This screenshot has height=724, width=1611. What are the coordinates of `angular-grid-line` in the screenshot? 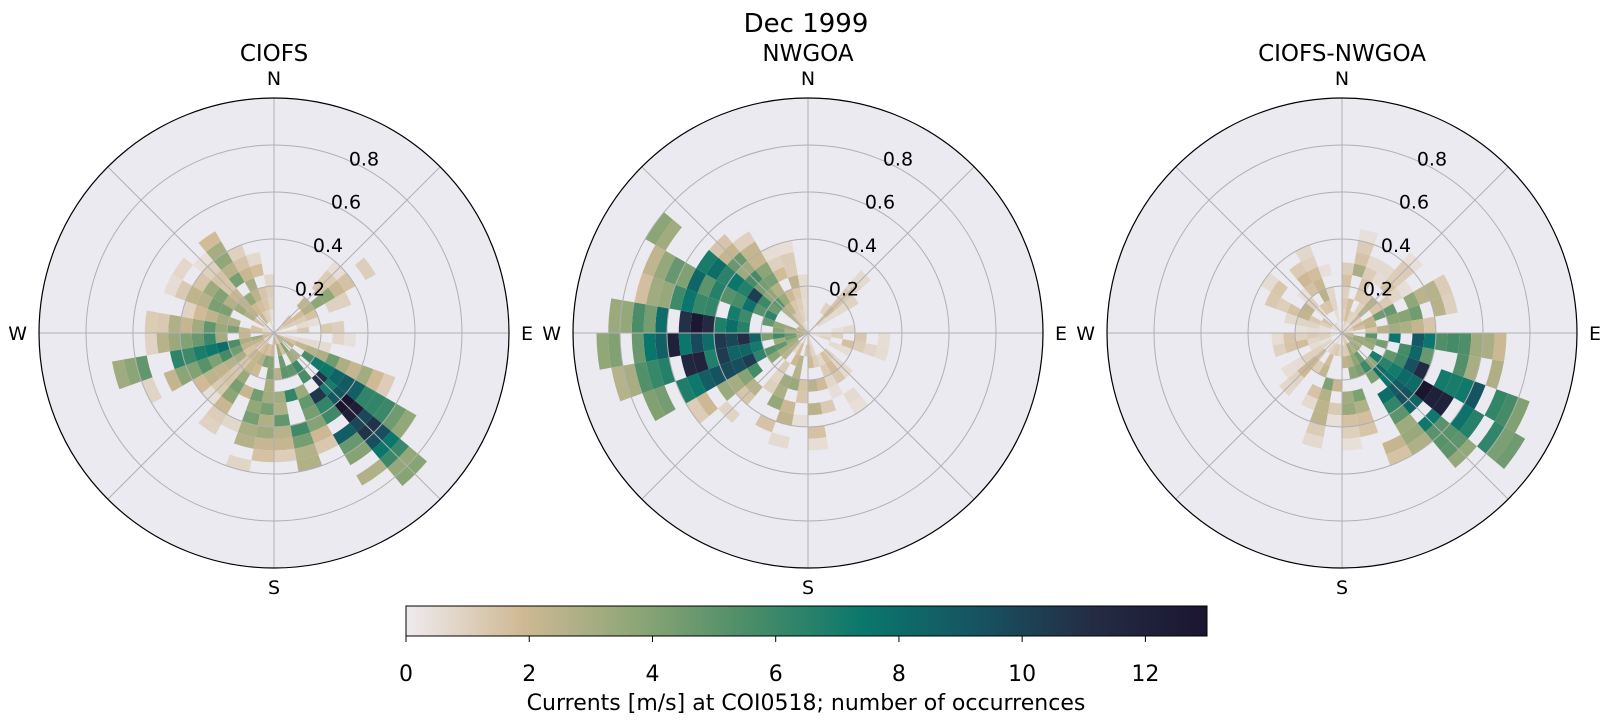 It's located at (357, 250).